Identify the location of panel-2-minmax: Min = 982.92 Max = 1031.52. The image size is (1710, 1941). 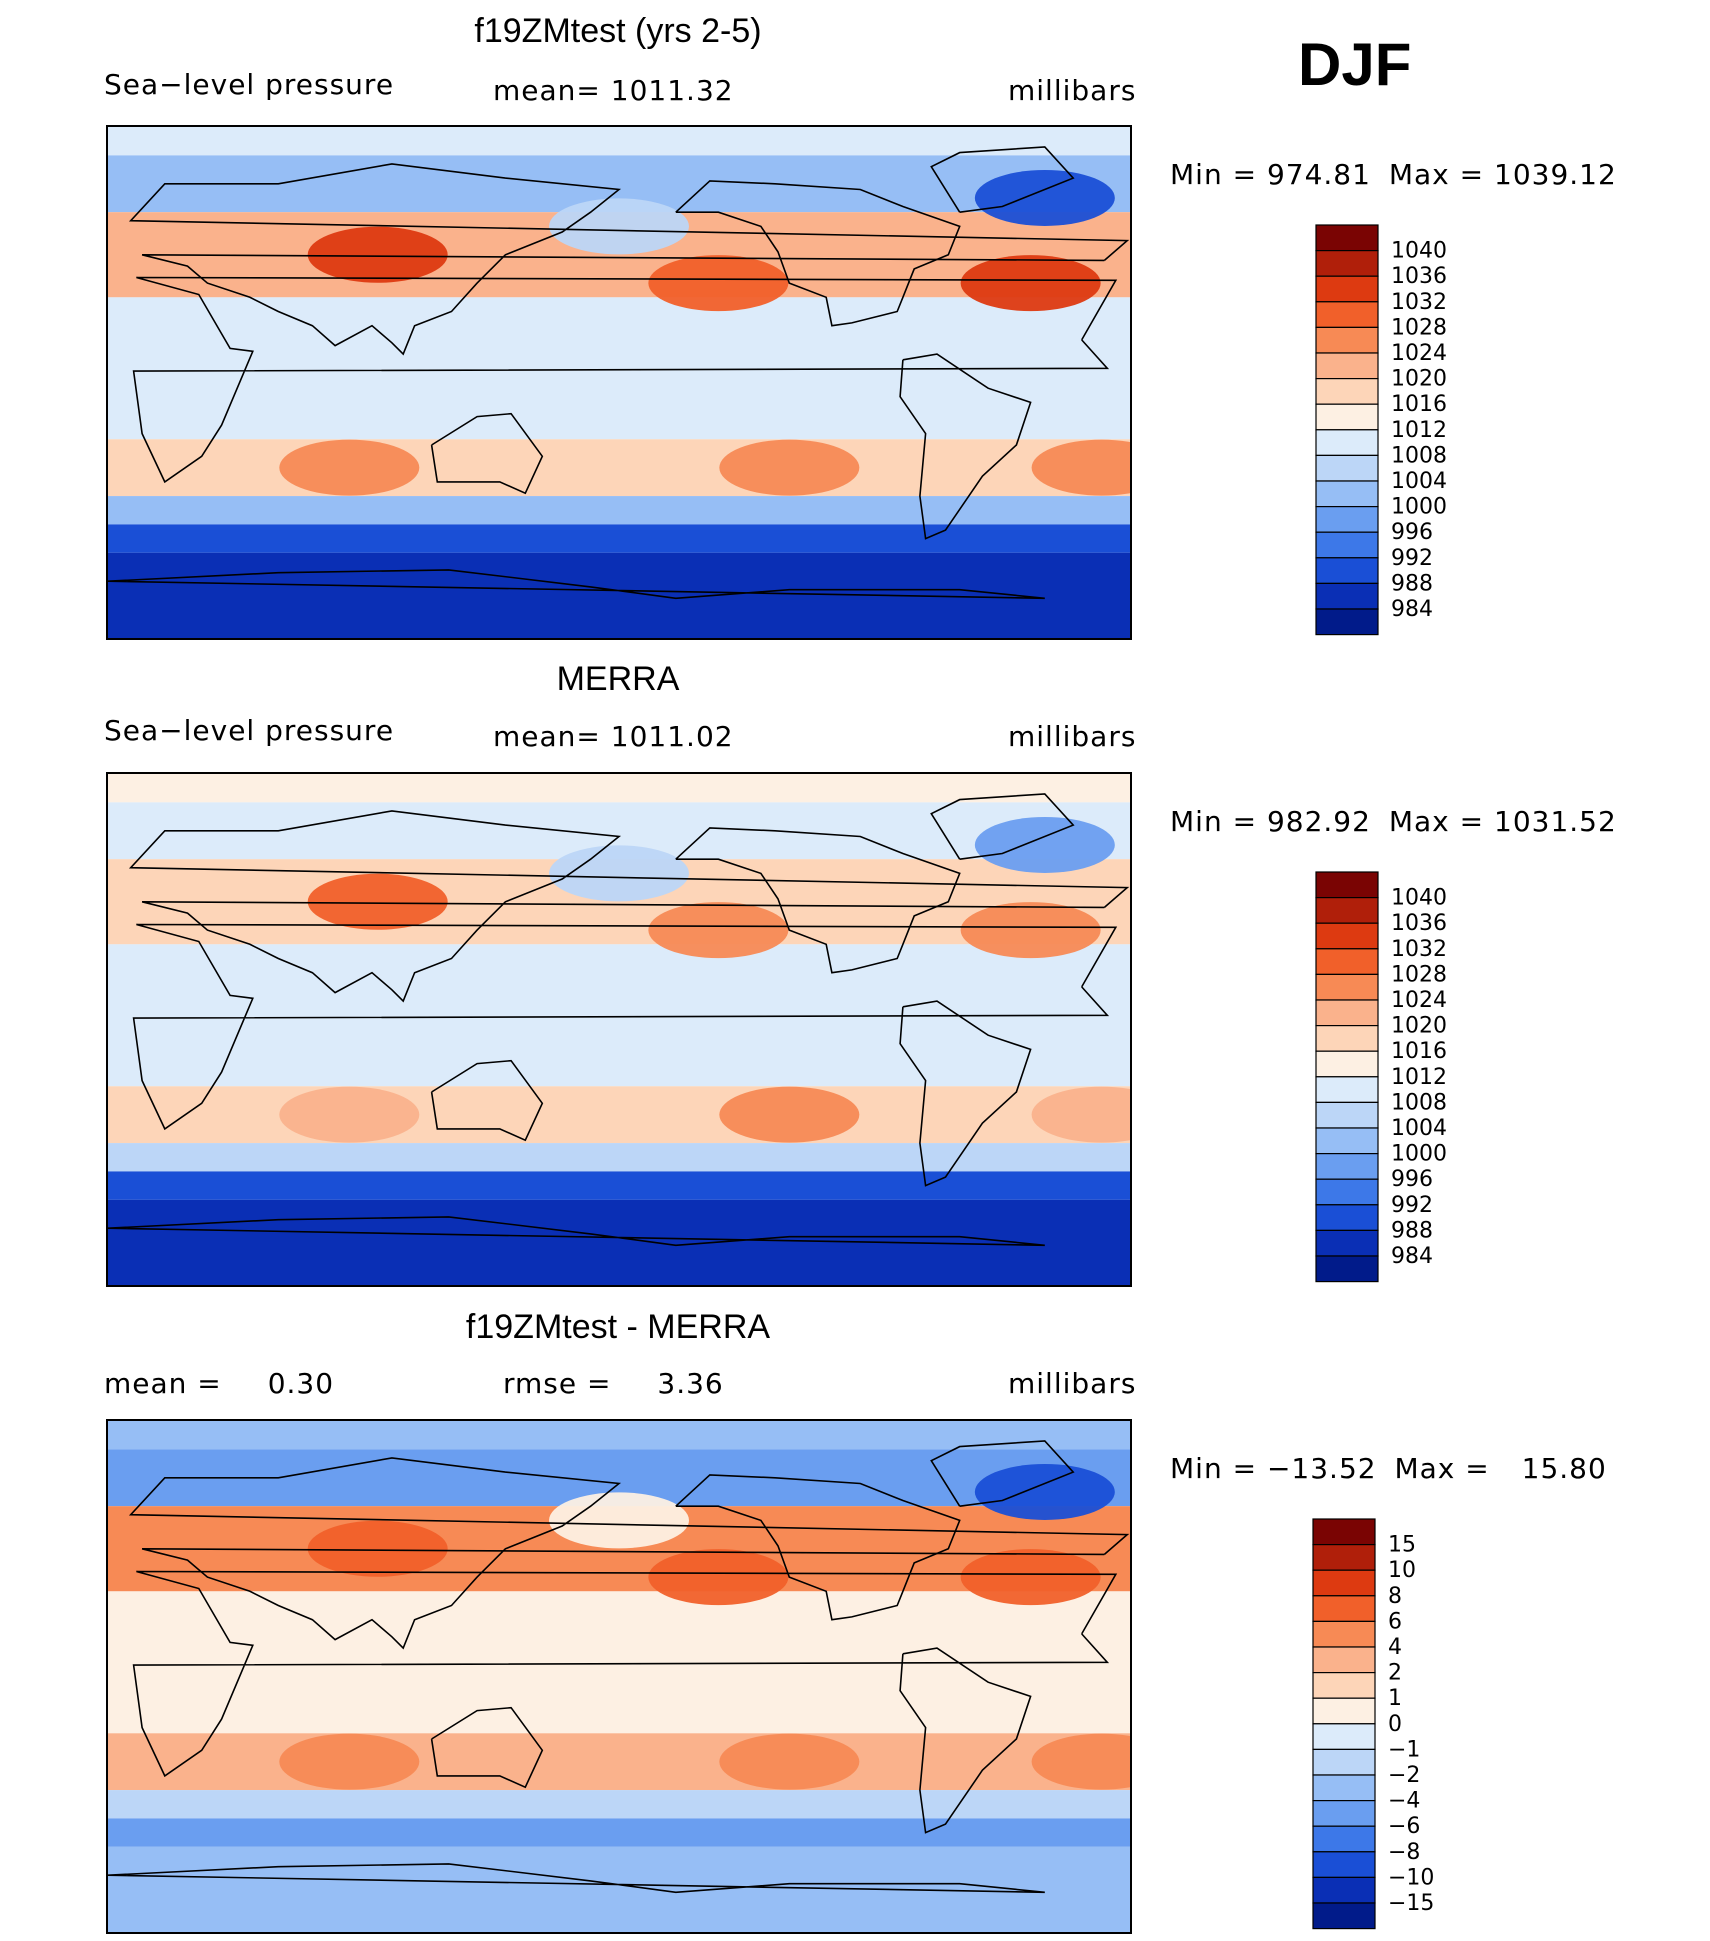
(1393, 821).